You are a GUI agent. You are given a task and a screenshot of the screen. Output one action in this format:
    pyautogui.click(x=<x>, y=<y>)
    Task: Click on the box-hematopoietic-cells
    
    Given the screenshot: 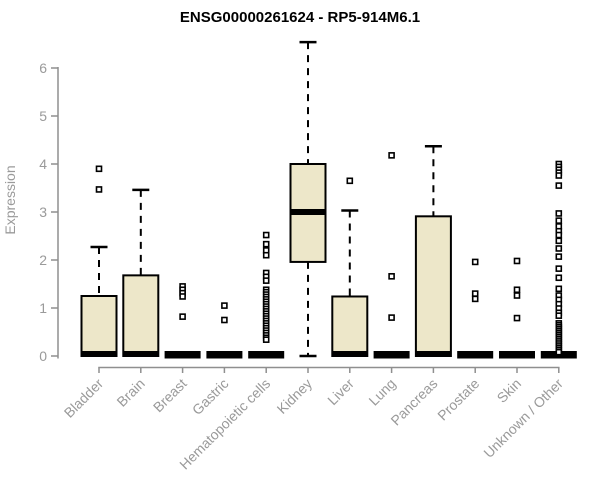 What is the action you would take?
    pyautogui.click(x=266, y=295)
    